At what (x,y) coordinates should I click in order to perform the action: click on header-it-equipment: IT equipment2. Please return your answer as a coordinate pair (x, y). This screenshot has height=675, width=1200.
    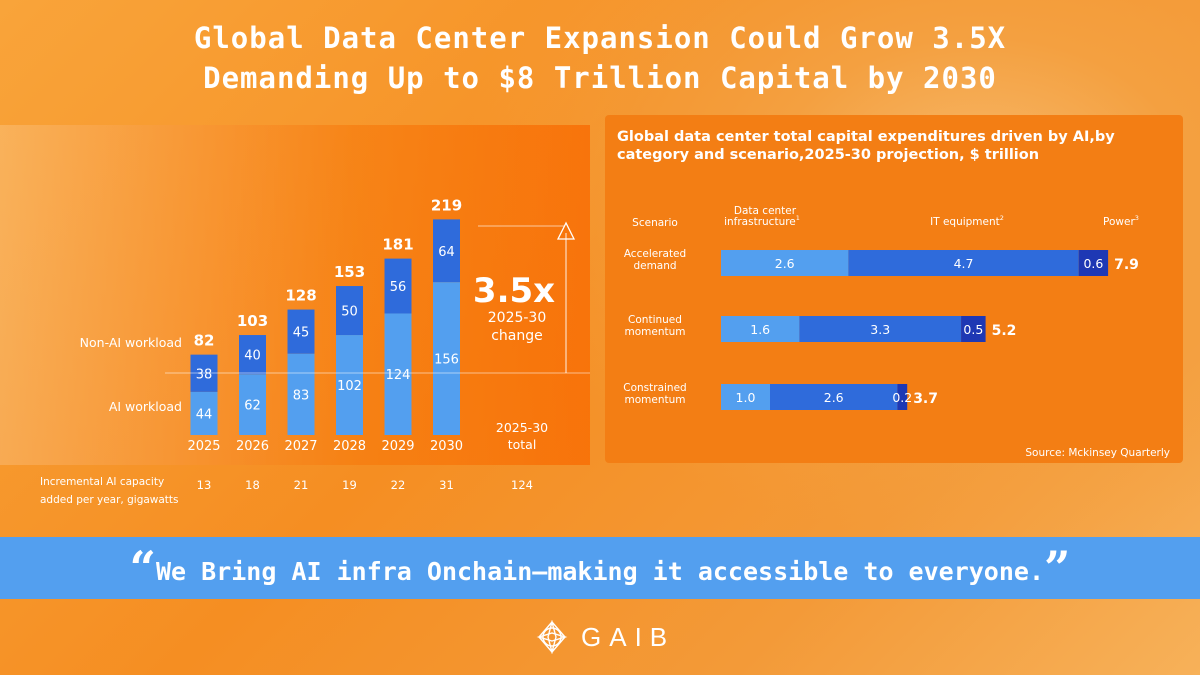
    Looking at the image, I should click on (967, 221).